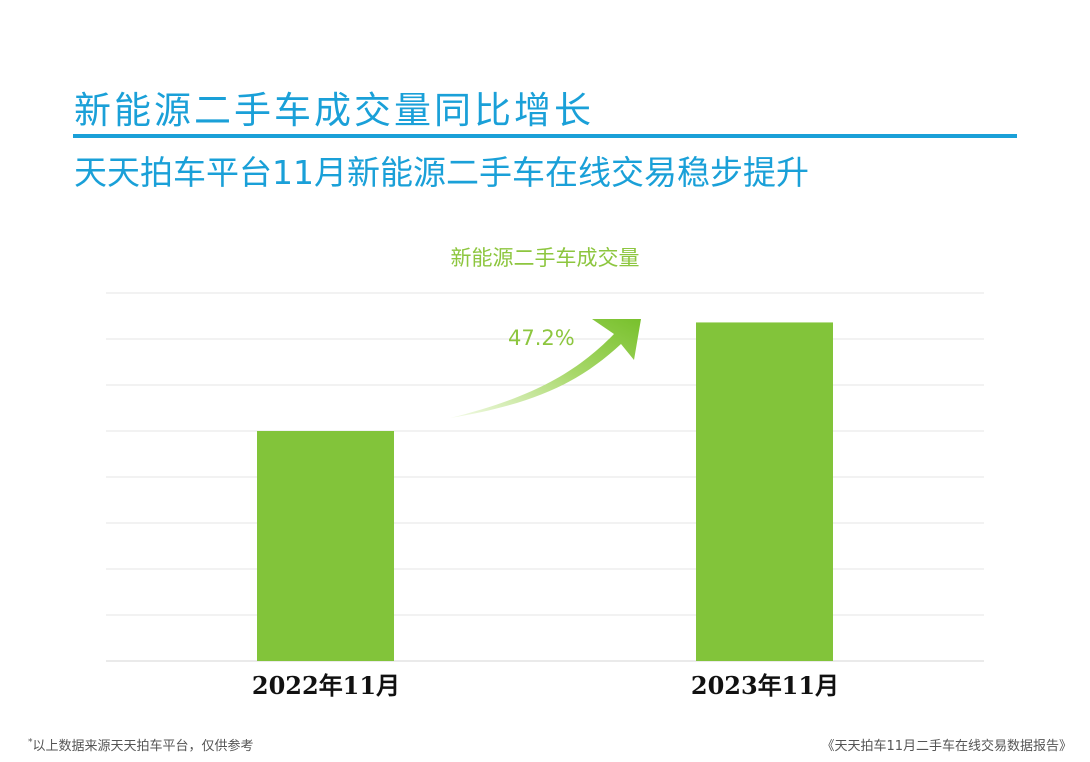 Image resolution: width=1090 pixels, height=762 pixels. I want to click on page-subtitle: 天天拍车平台11月新能源二手车在线交易稳步提升, so click(441, 172).